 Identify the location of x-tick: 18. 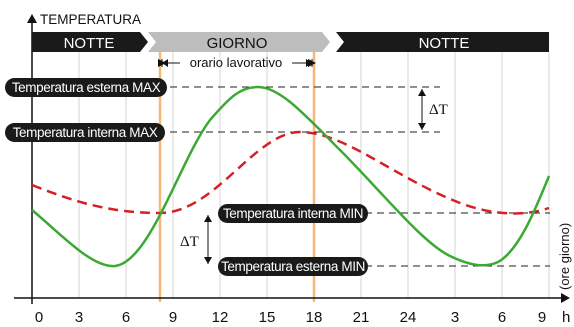
(314, 317).